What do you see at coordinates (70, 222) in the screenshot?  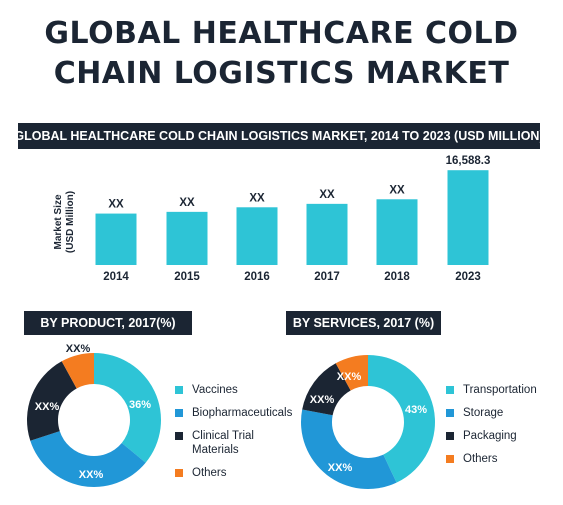 I see `y-axis-label-line2: (USD Million)` at bounding box center [70, 222].